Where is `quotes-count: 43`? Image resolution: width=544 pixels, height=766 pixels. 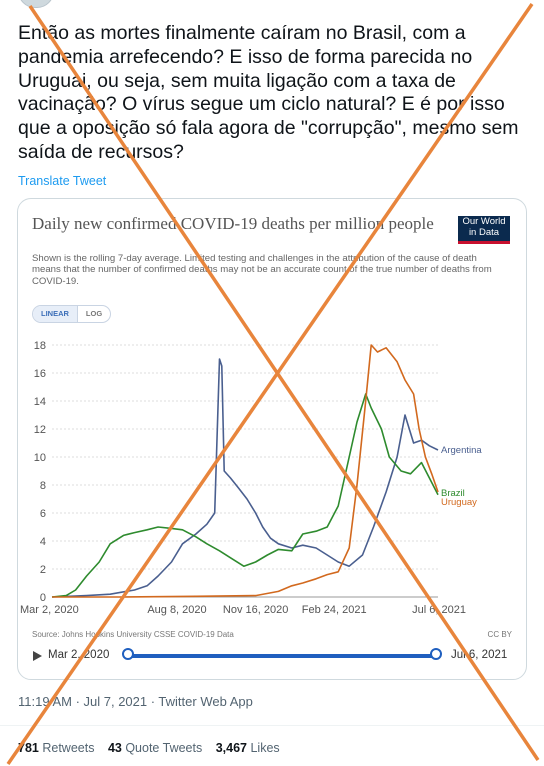
quotes-count: 43 is located at coordinates (114, 748).